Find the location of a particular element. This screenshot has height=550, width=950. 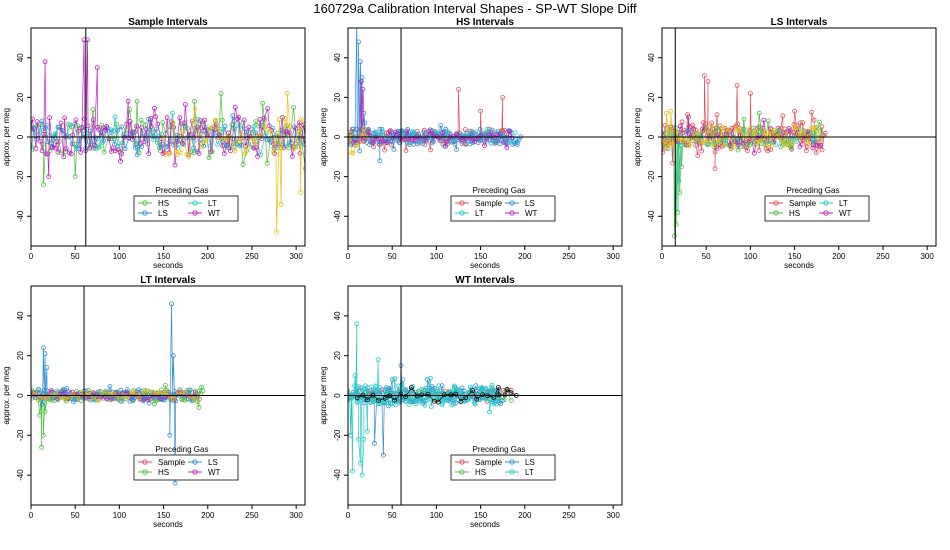

legend-marker is located at coordinates (145, 472).